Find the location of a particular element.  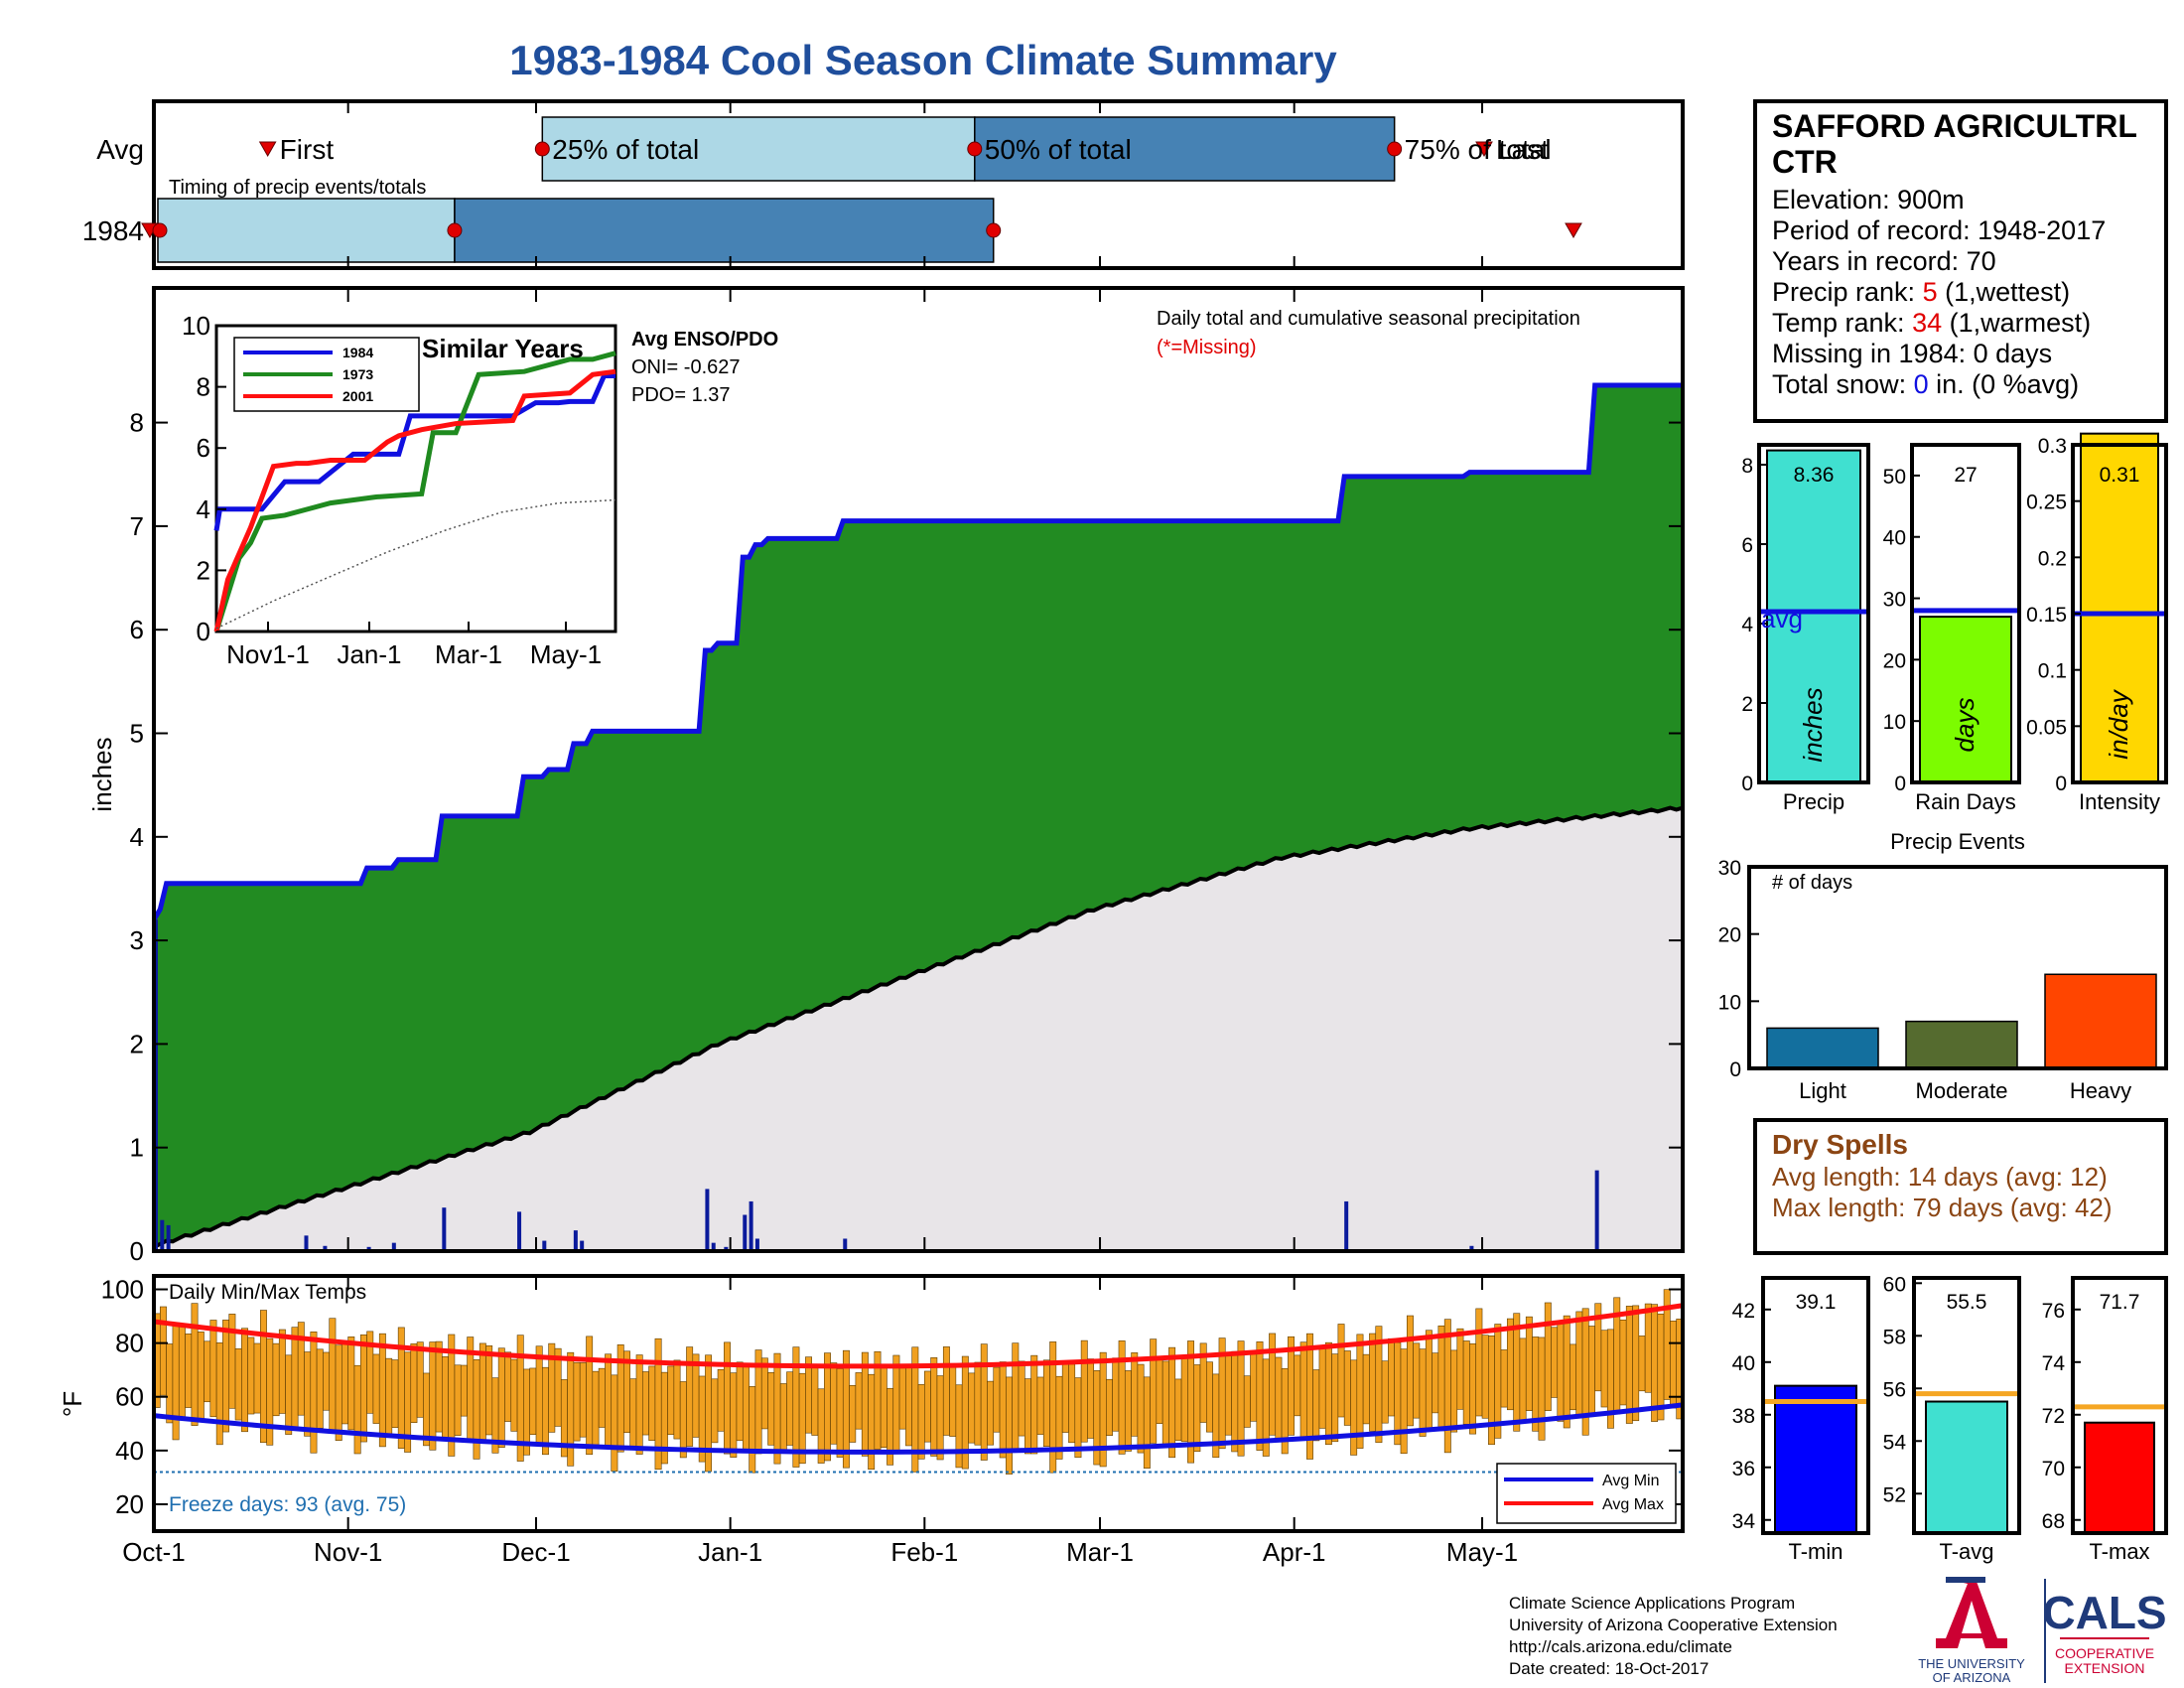

event-bar-moderate is located at coordinates (1961, 1044).